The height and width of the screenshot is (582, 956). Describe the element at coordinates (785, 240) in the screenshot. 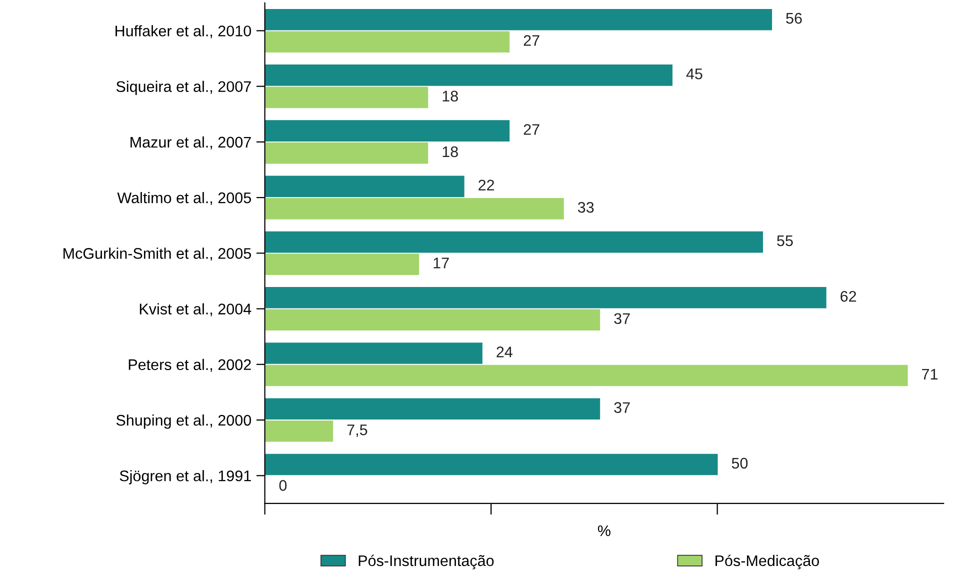

I see `data-label: 55` at that location.